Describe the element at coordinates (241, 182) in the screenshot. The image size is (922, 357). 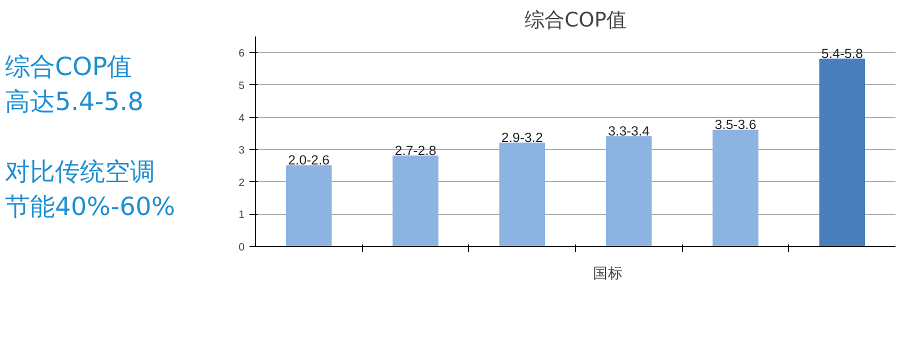
I see `y-tick-label: 2` at that location.